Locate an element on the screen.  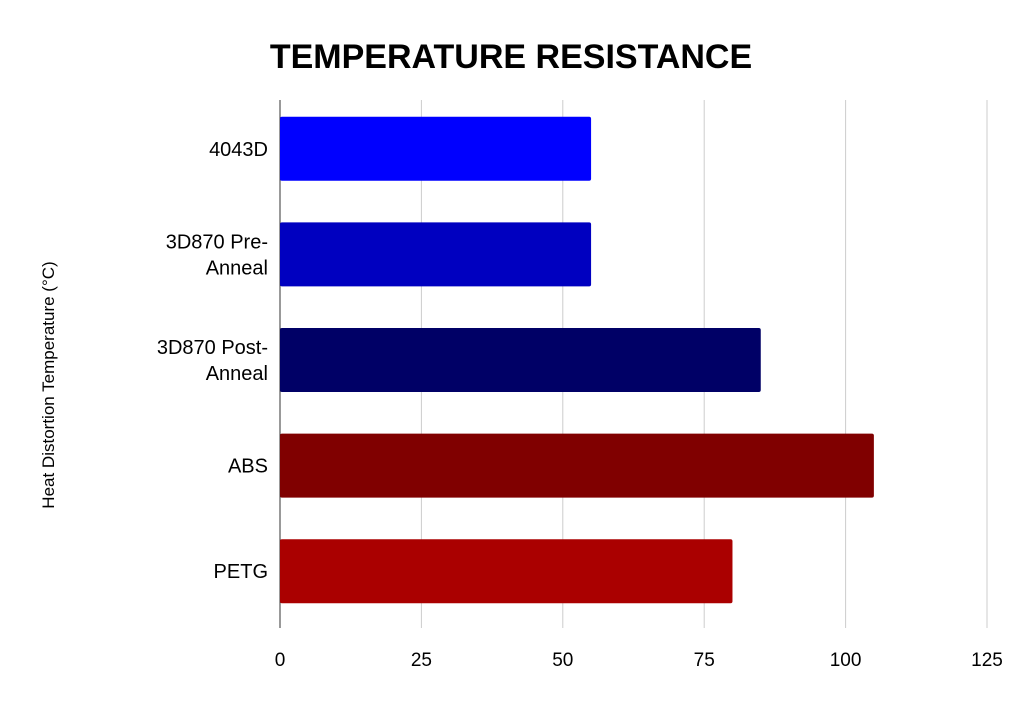
y-tick-label-line: 4043D is located at coordinates (238, 150).